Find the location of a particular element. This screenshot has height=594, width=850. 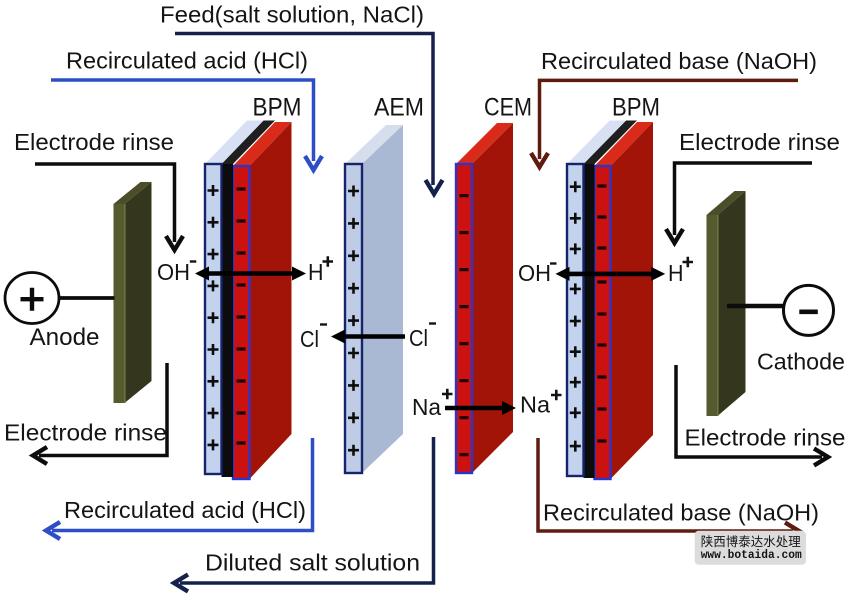

svg-text: www.botaida.com is located at coordinates (751, 555).